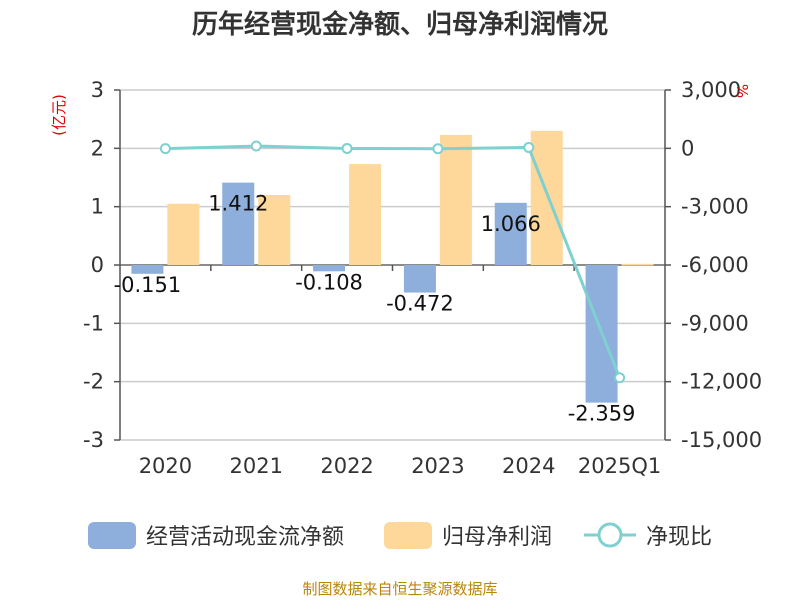  I want to click on left-axis-ticks: 3 2 1 0 -1 -2 -3, so click(101, 265).